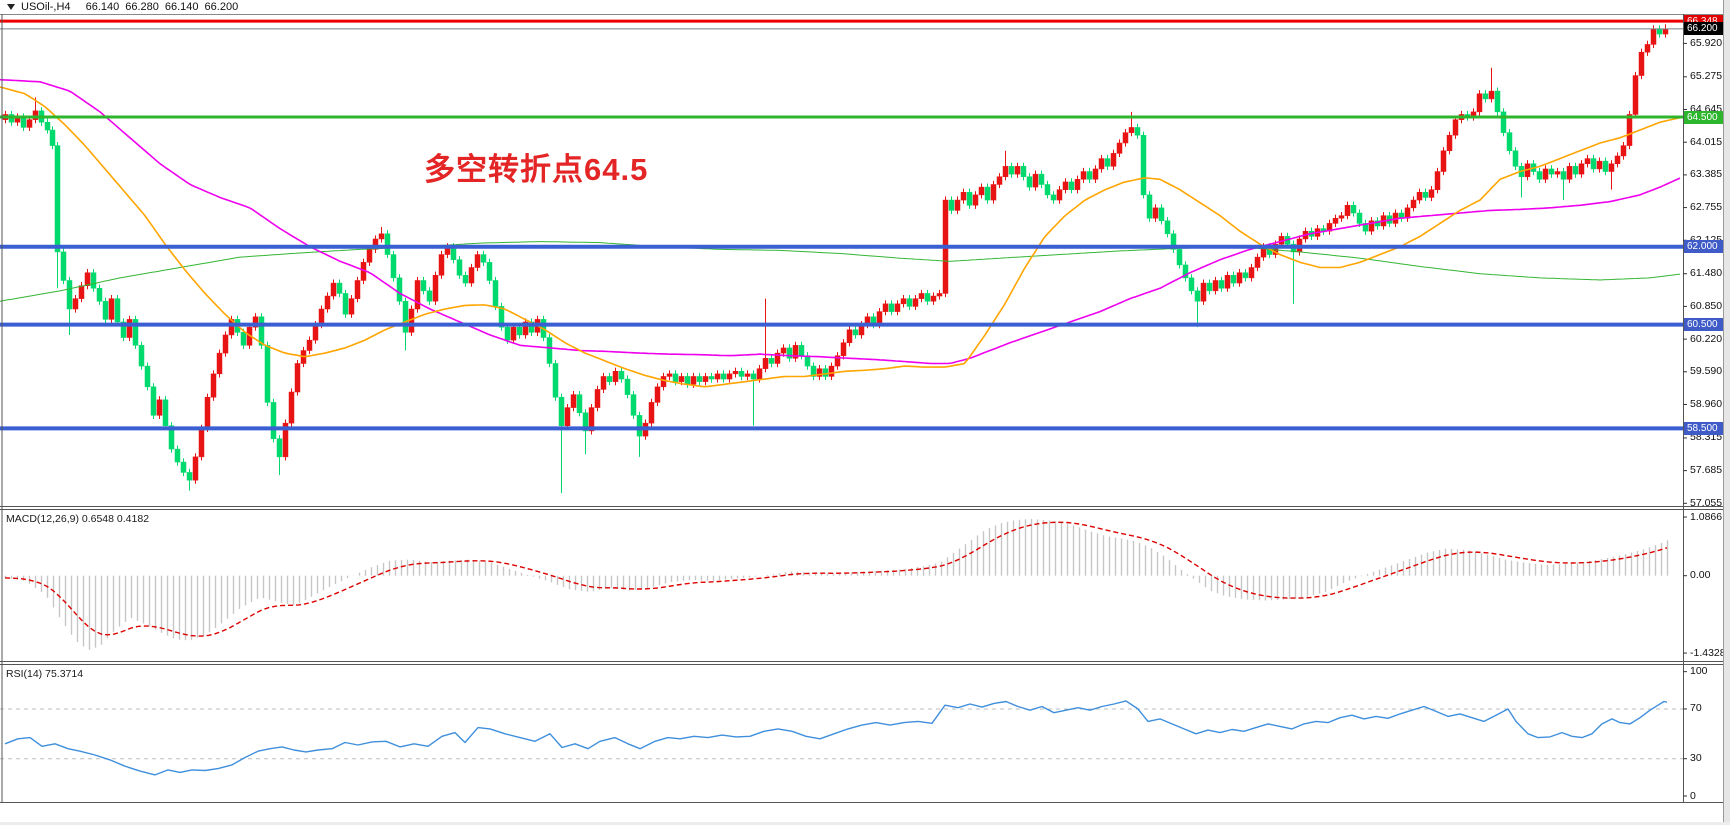 The height and width of the screenshot is (825, 1730). I want to click on price-axis-tick: 58.960, so click(1706, 403).